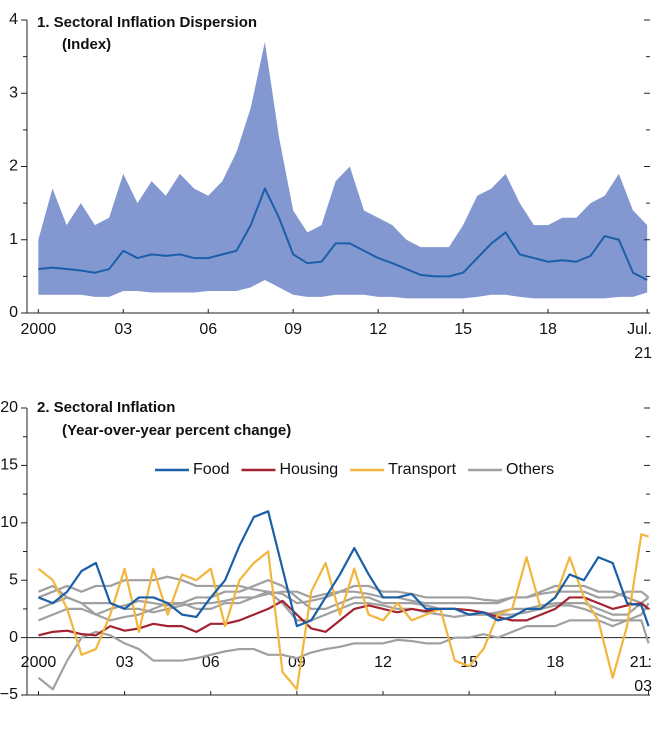 The image size is (665, 742). I want to click on chart-subtitle: (Year-over-year percent change), so click(176, 430).